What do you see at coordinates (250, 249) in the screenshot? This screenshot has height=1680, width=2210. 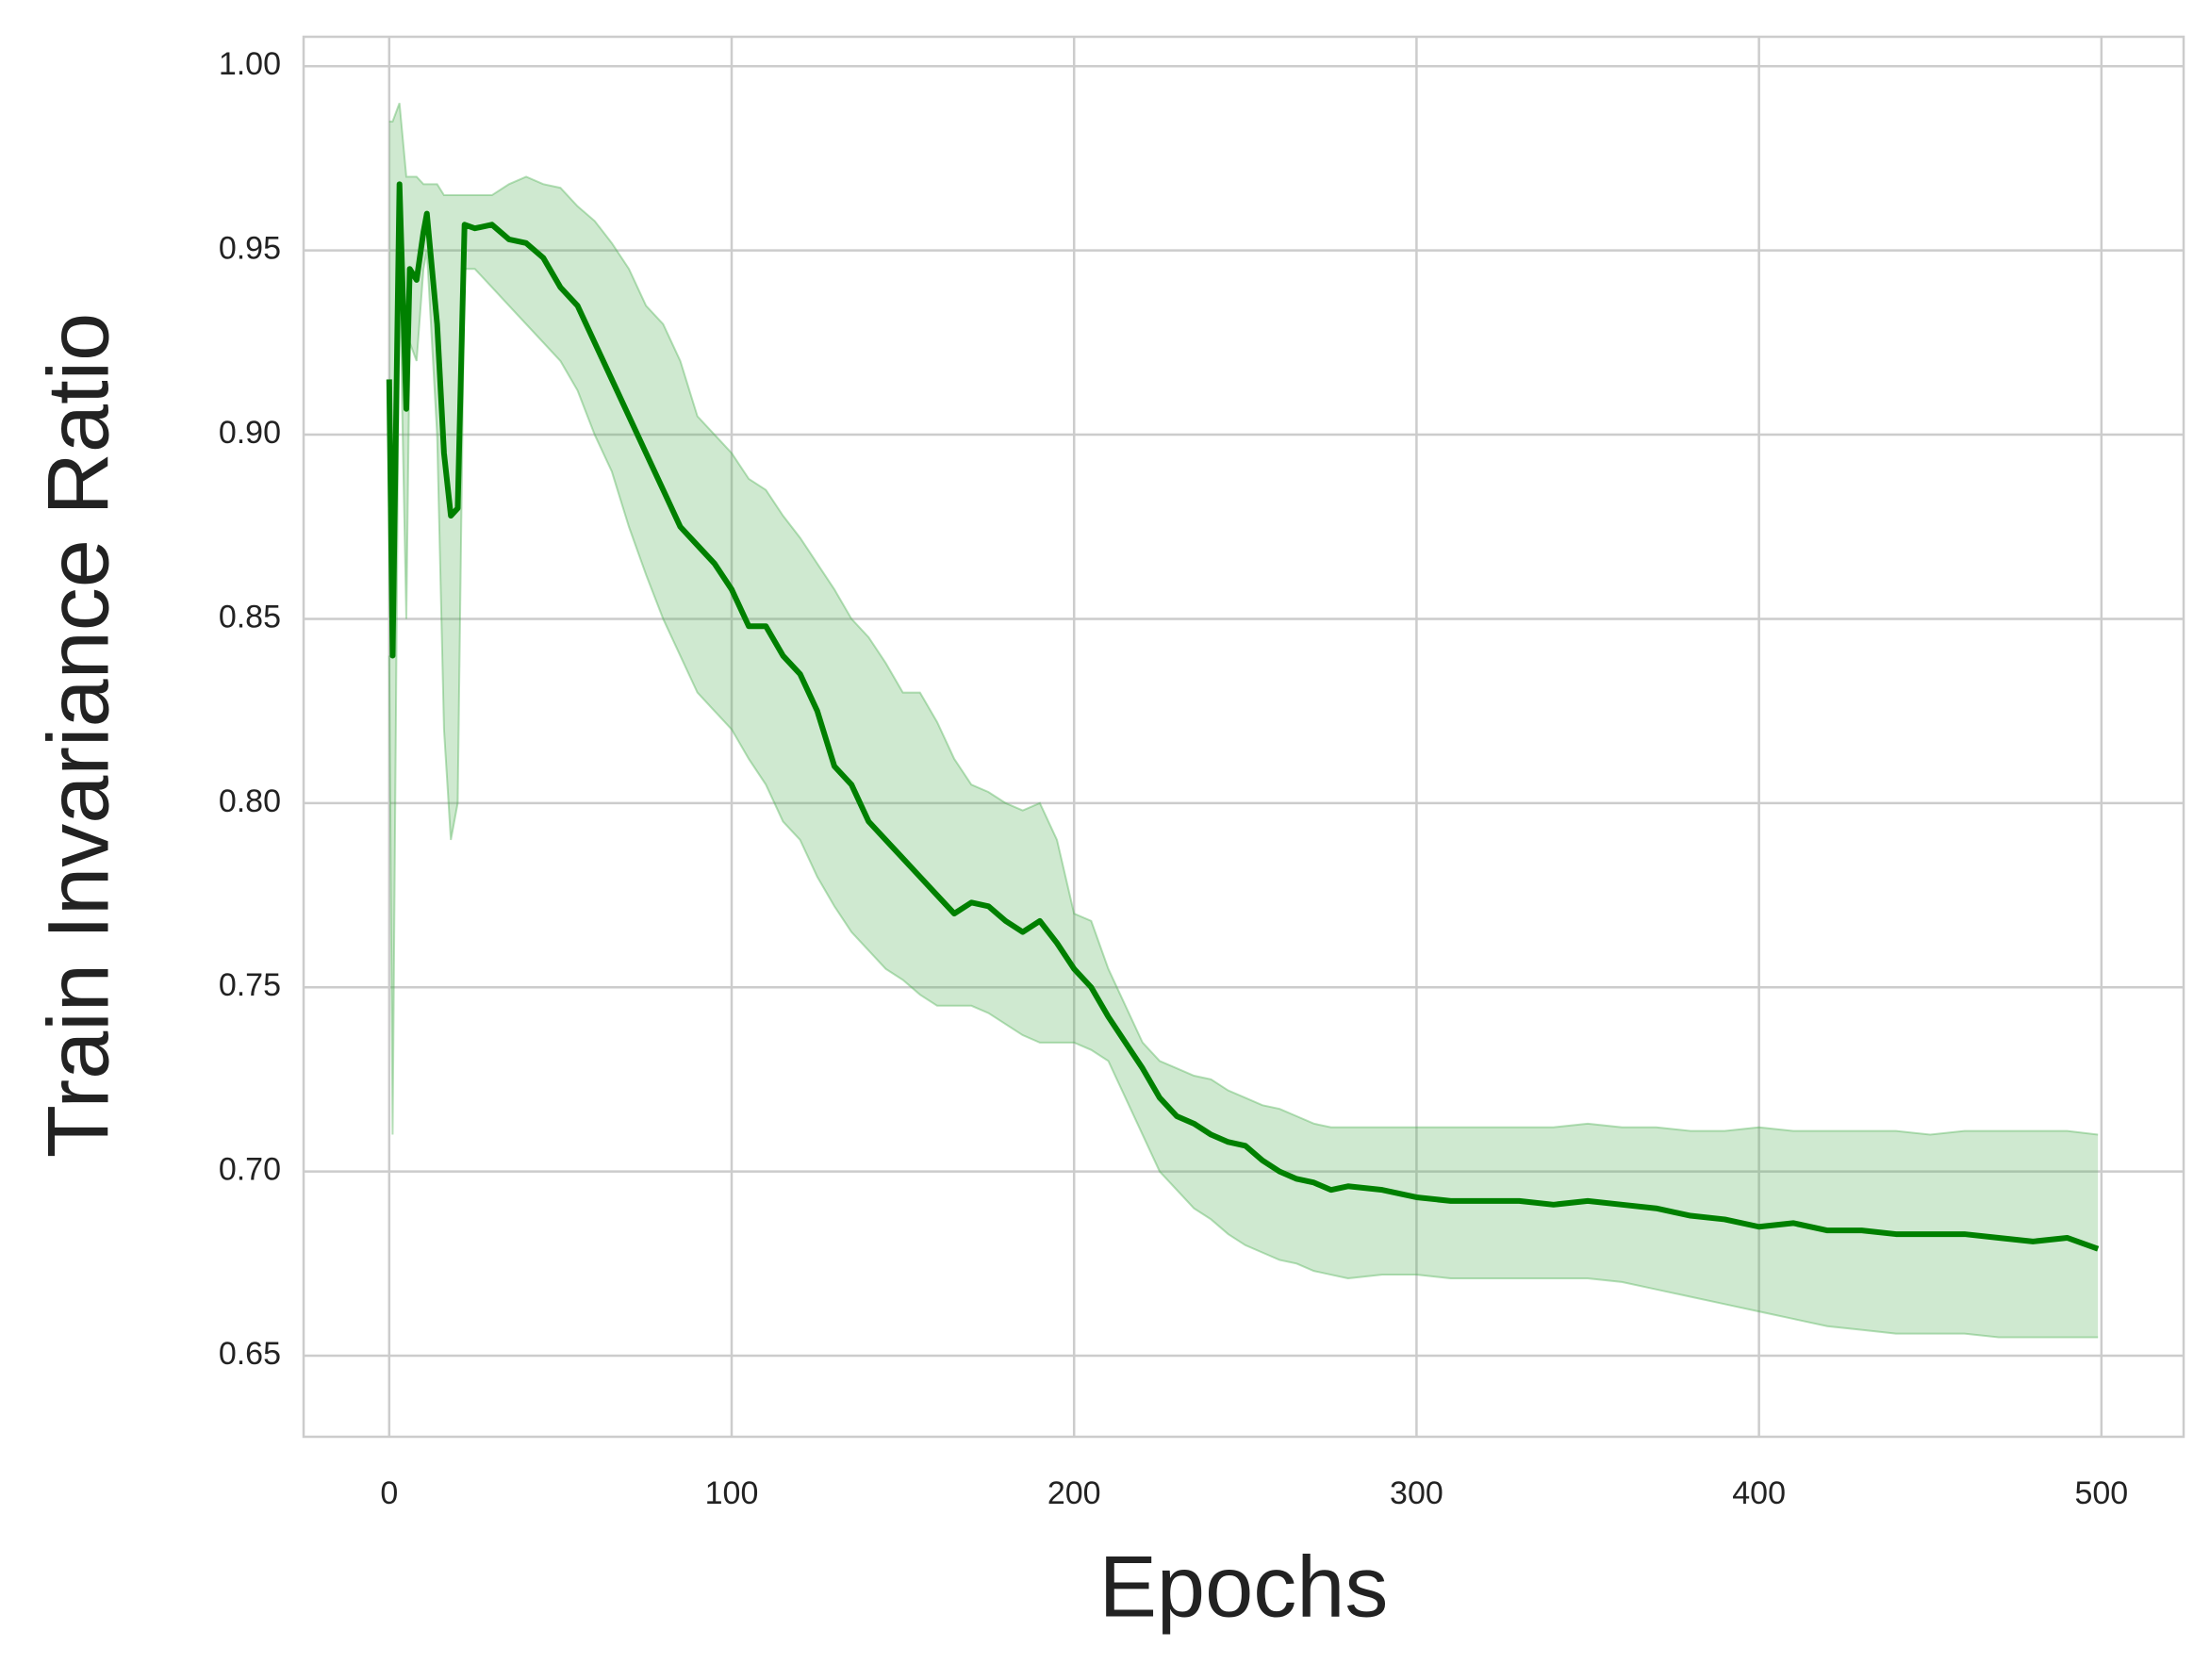 I see `y-tick-label: 0.95` at bounding box center [250, 249].